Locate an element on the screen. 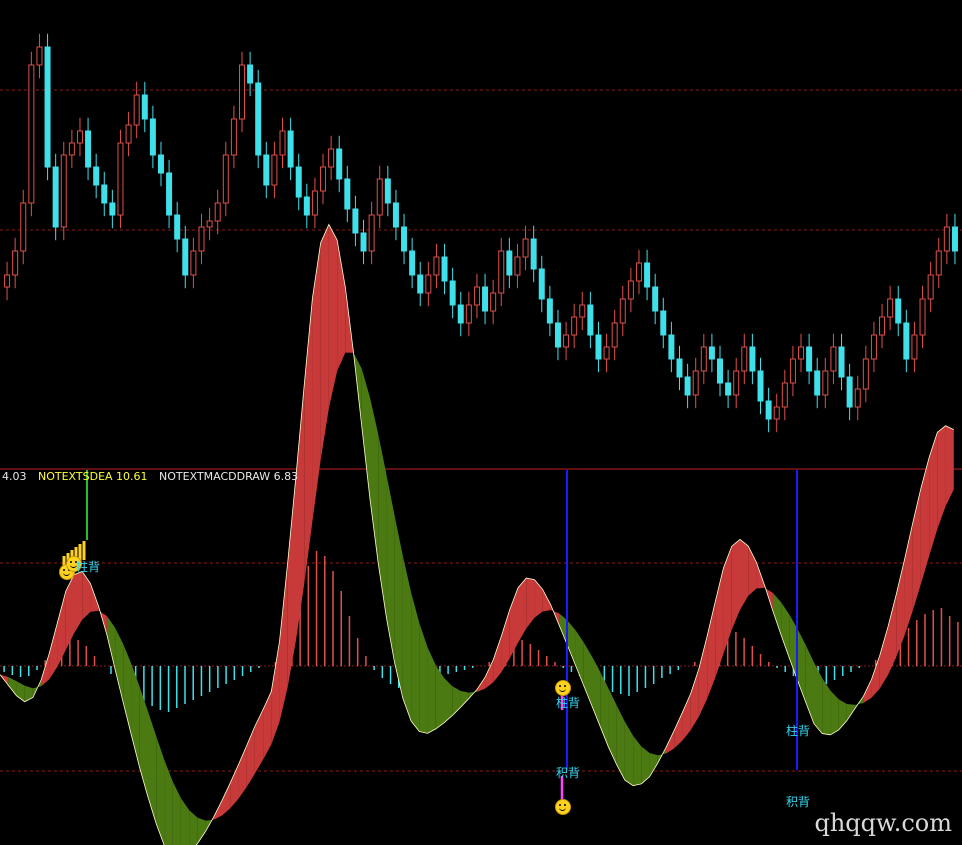 The image size is (962, 845). divergence-label-2: 柱背 is located at coordinates (568, 703).